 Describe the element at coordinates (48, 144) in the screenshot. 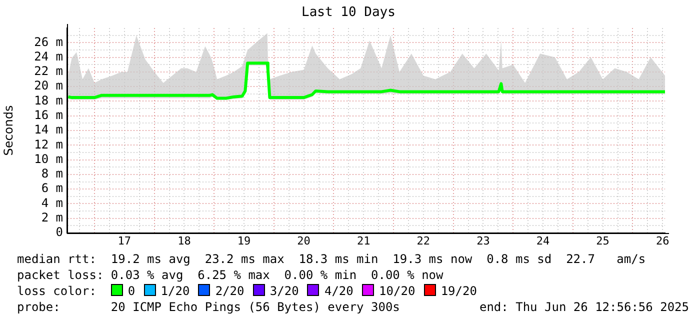

I see `y-tick-label: 12 m` at that location.